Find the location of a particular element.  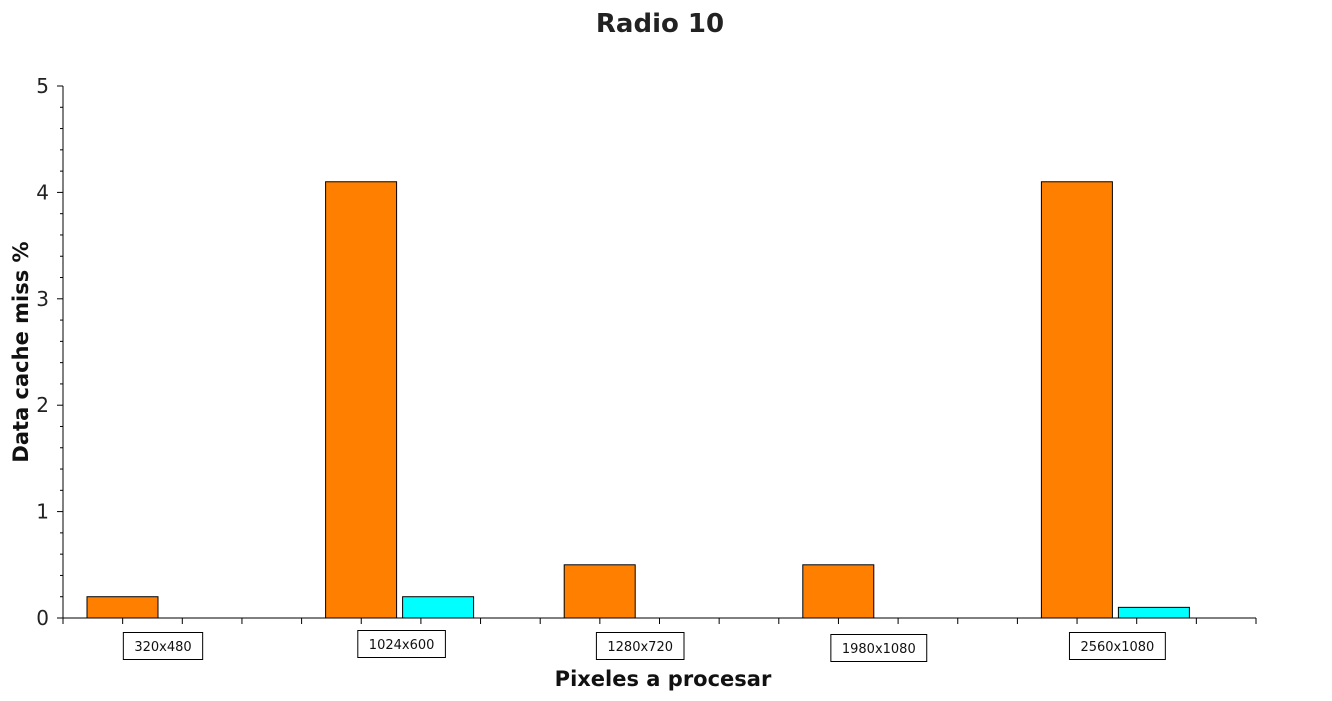

x-tick-label: 1980x1080 is located at coordinates (879, 649).